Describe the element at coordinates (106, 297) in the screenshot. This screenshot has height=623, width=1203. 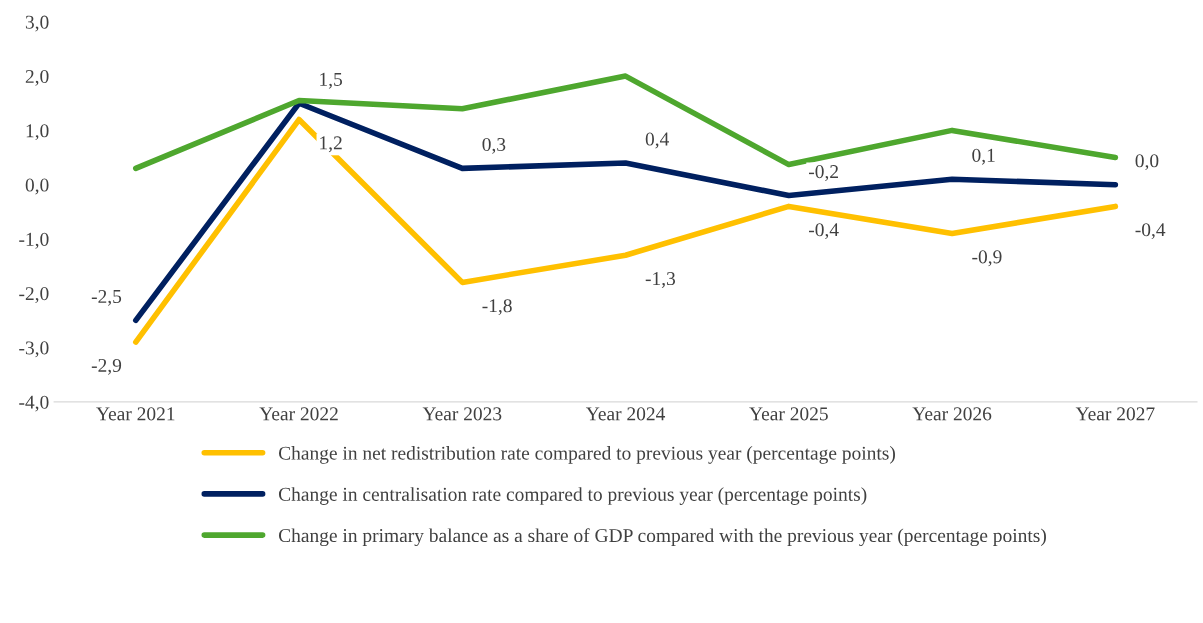
I see `data-label: -2,5` at that location.